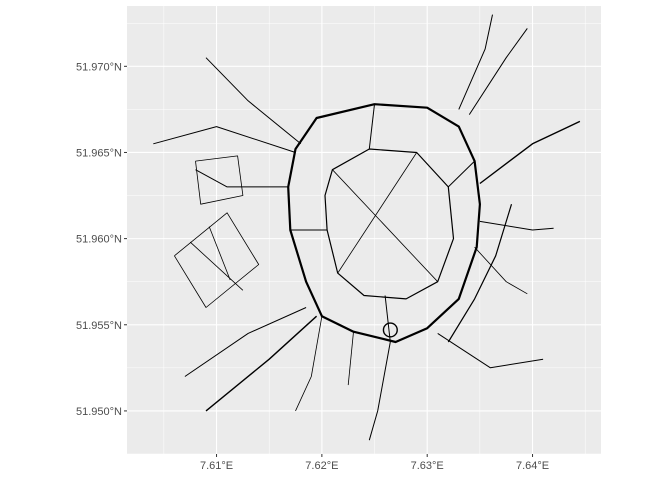 The width and height of the screenshot is (672, 480). I want to click on road-south, so click(379, 391).